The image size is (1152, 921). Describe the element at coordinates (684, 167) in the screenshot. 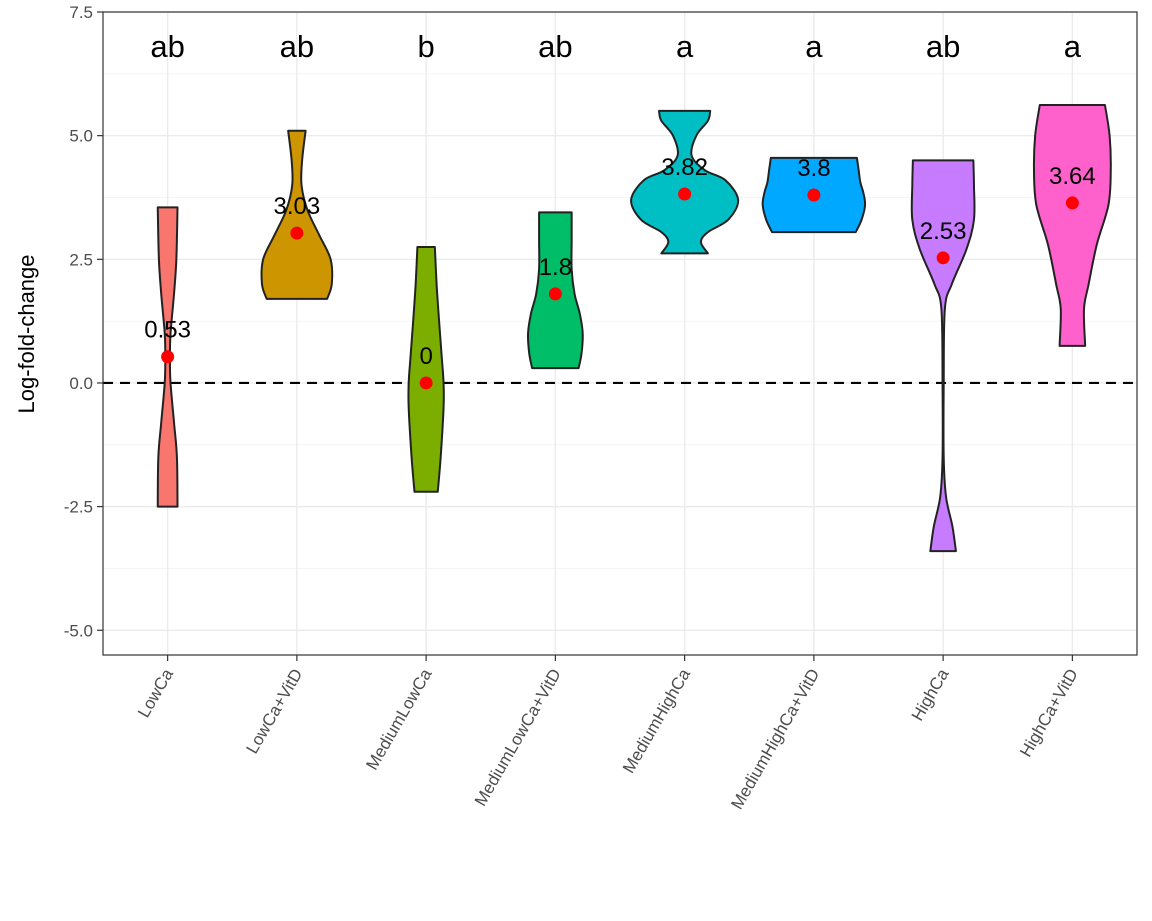

I see `median-label: 3.82` at that location.